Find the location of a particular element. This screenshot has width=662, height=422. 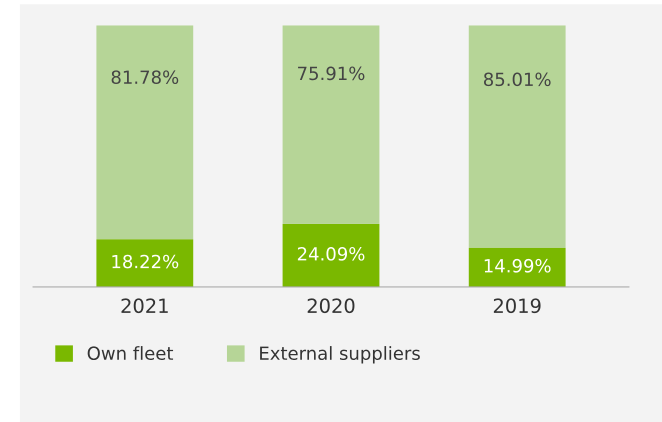

data-label: 85.01% is located at coordinates (517, 79).